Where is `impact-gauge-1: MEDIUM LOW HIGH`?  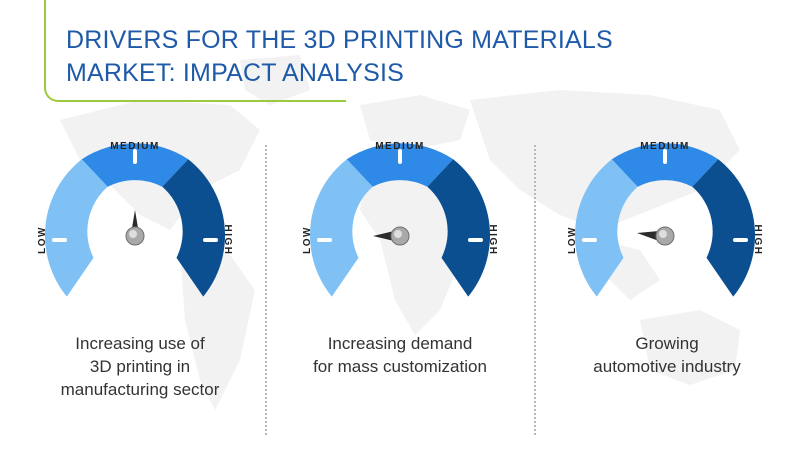
impact-gauge-1: MEDIUM LOW HIGH is located at coordinates (135, 219).